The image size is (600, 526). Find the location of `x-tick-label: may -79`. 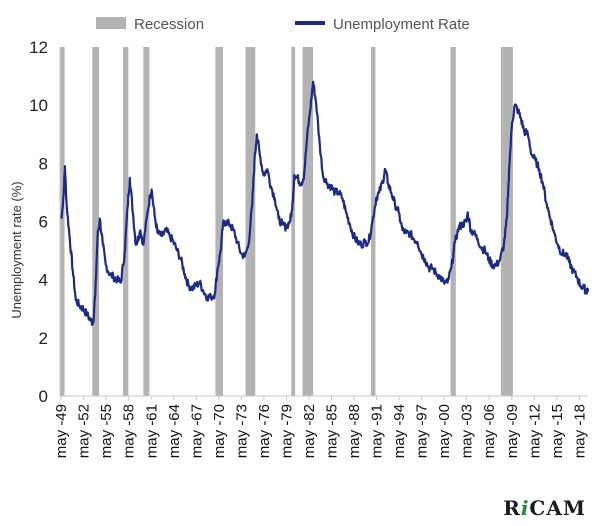

x-tick-label: may -79 is located at coordinates (286, 431).